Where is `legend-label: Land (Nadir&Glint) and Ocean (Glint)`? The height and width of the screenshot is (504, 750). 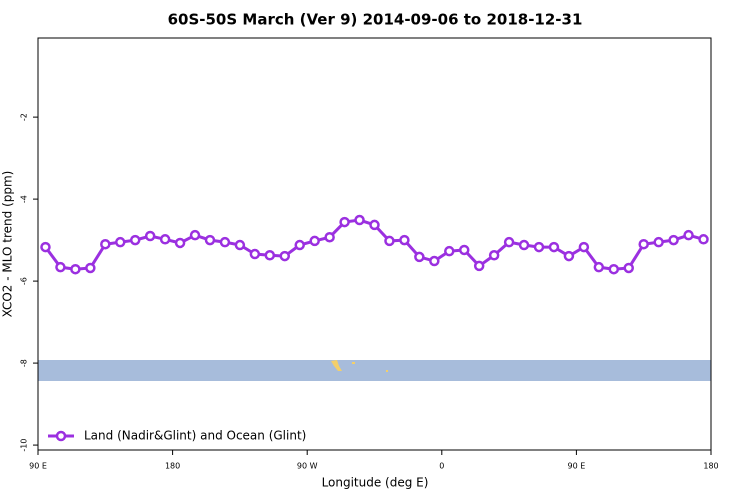
legend-label: Land (Nadir&Glint) and Ocean (Glint) is located at coordinates (195, 436).